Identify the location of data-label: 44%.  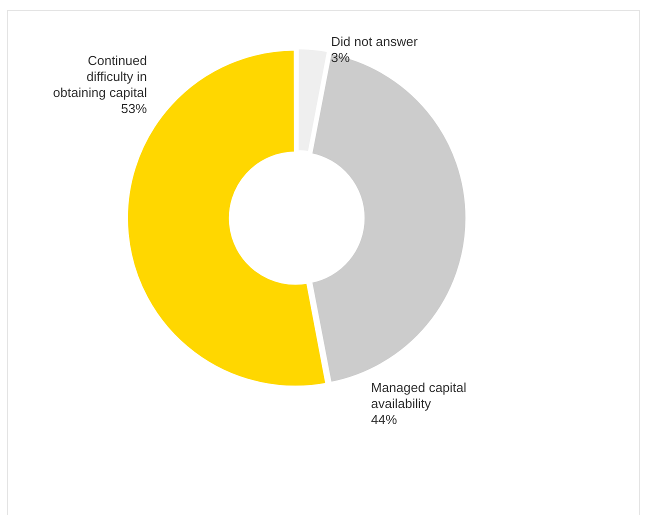
(384, 420).